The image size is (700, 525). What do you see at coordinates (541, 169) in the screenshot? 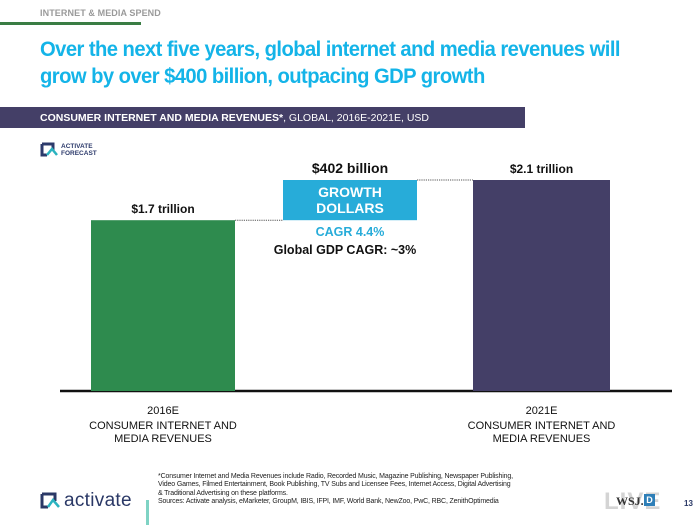
I see `data-label-2021e: $2.1 trillion` at bounding box center [541, 169].